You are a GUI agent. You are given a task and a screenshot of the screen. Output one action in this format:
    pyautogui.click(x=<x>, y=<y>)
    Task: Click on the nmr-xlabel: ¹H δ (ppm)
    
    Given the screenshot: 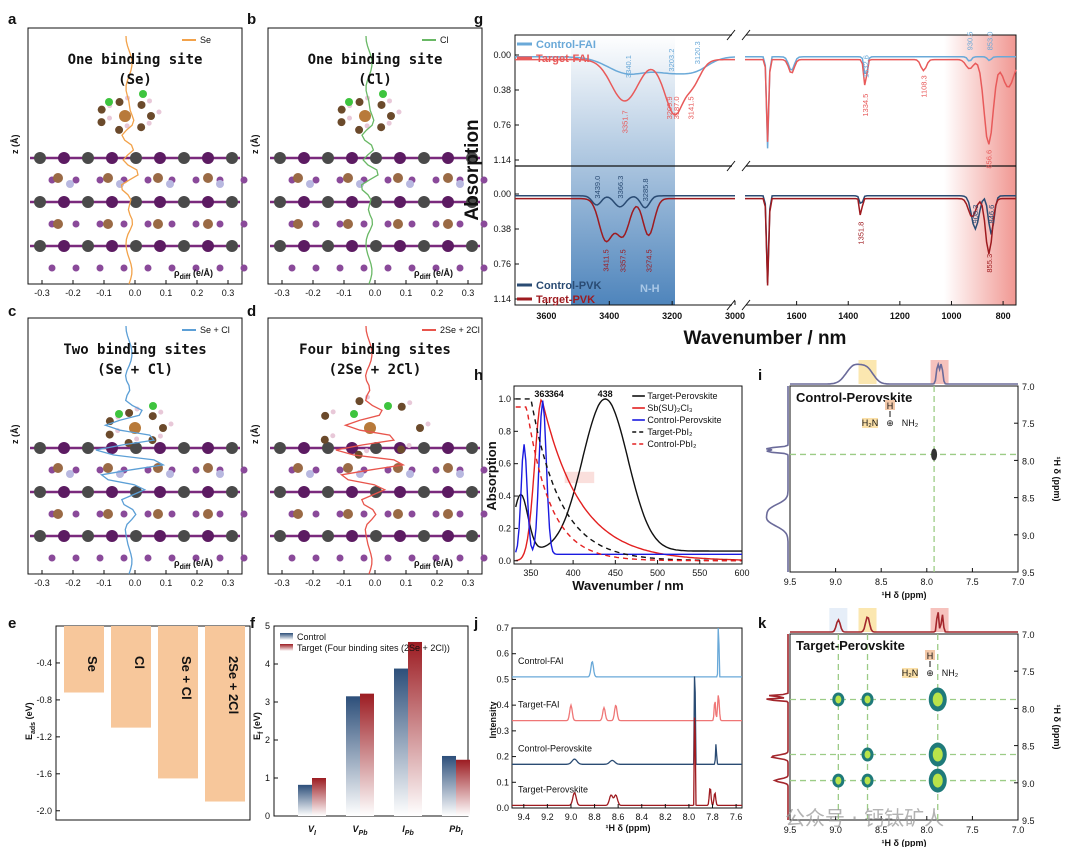 What is the action you would take?
    pyautogui.click(x=904, y=842)
    